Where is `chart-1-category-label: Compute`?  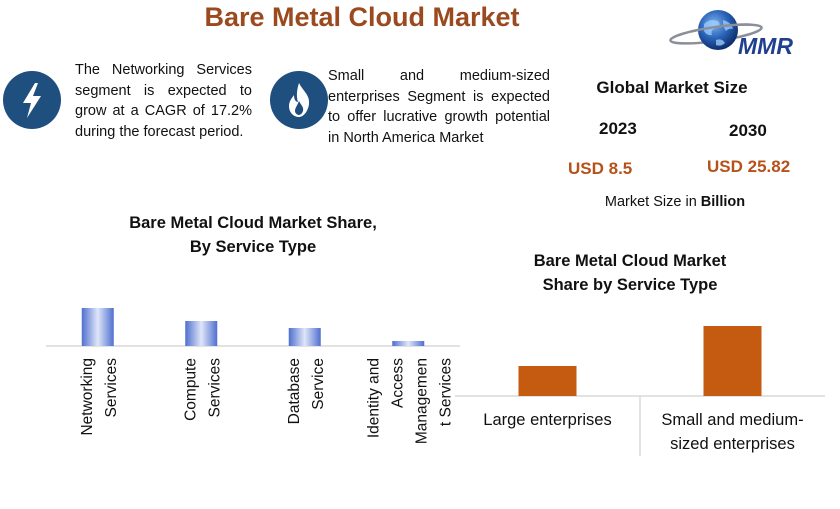 chart-1-category-label: Compute is located at coordinates (190, 389).